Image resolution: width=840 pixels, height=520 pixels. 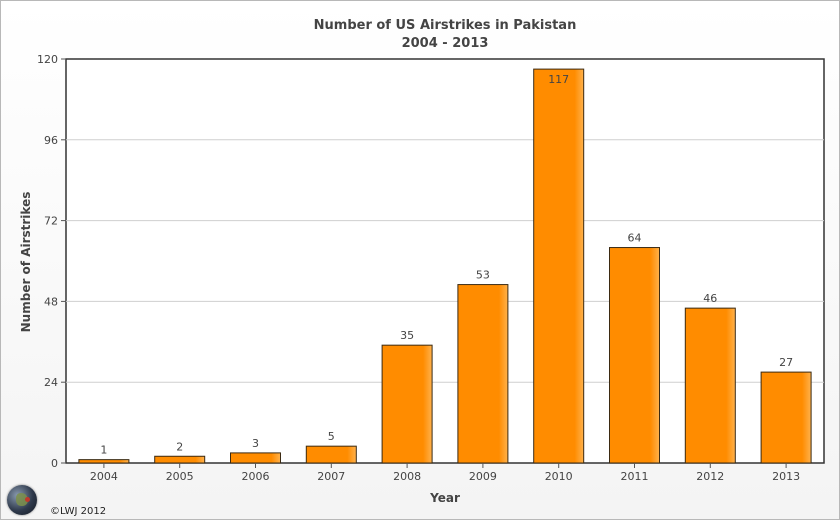 What do you see at coordinates (786, 362) in the screenshot?
I see `data-label-2013: 27` at bounding box center [786, 362].